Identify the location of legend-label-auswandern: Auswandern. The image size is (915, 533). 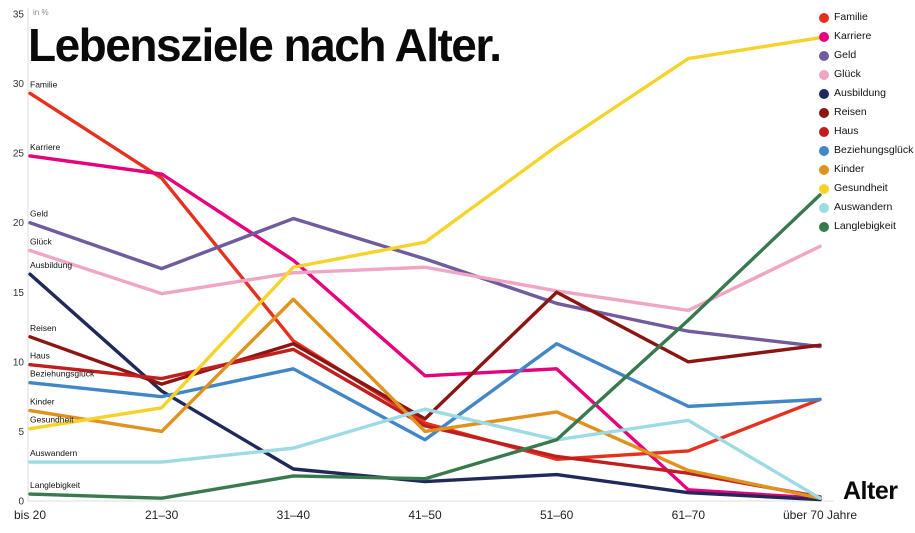
(863, 207).